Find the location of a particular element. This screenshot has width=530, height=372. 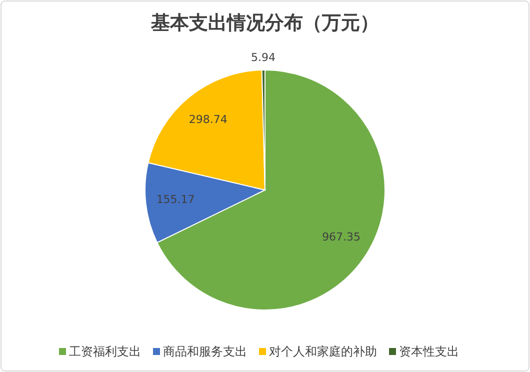

data-label: 155.17 is located at coordinates (175, 199).